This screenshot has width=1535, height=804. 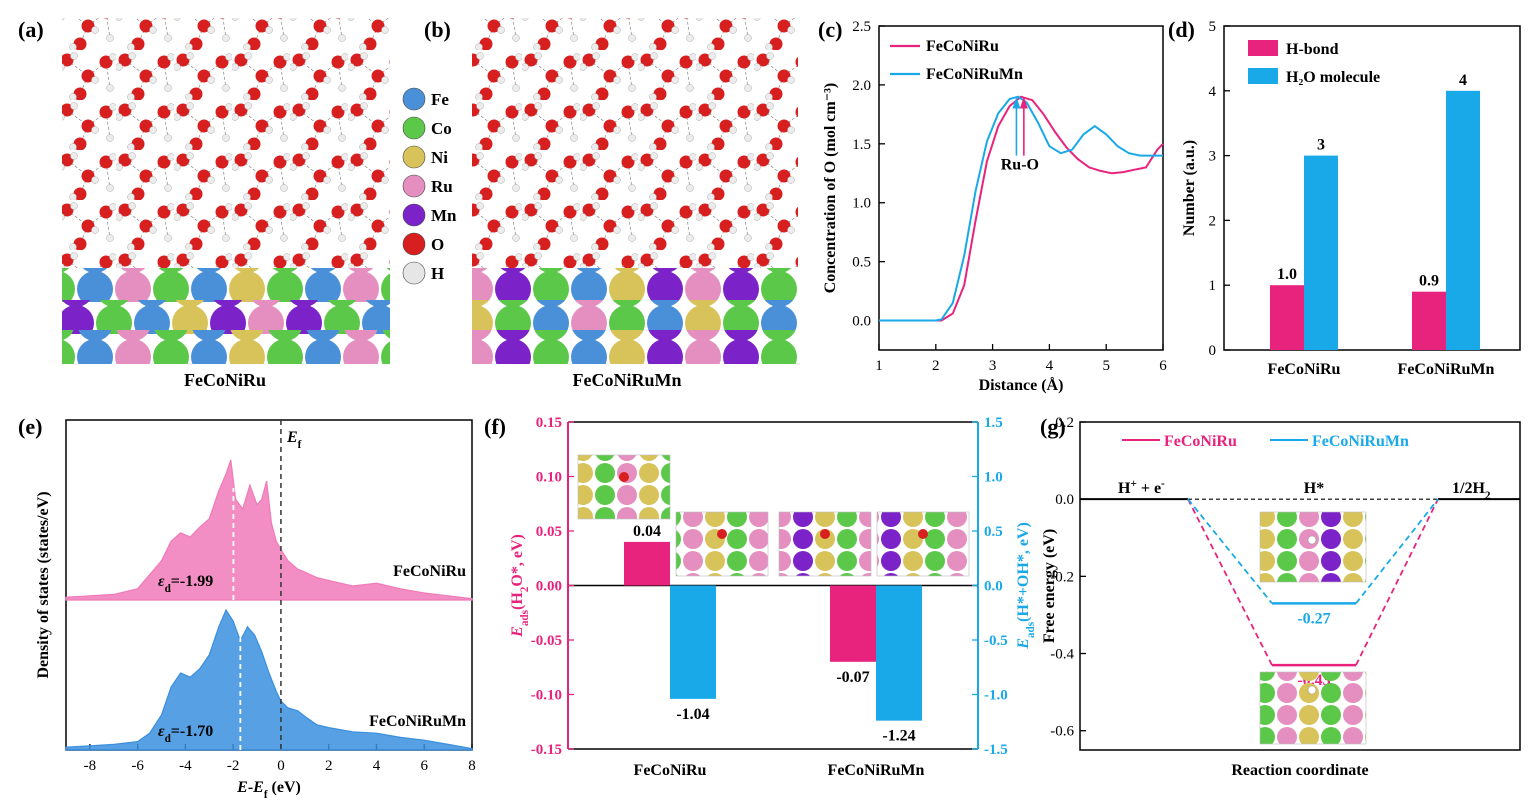 What do you see at coordinates (1064, 423) in the screenshot?
I see `y-tick-label: 0.2` at bounding box center [1064, 423].